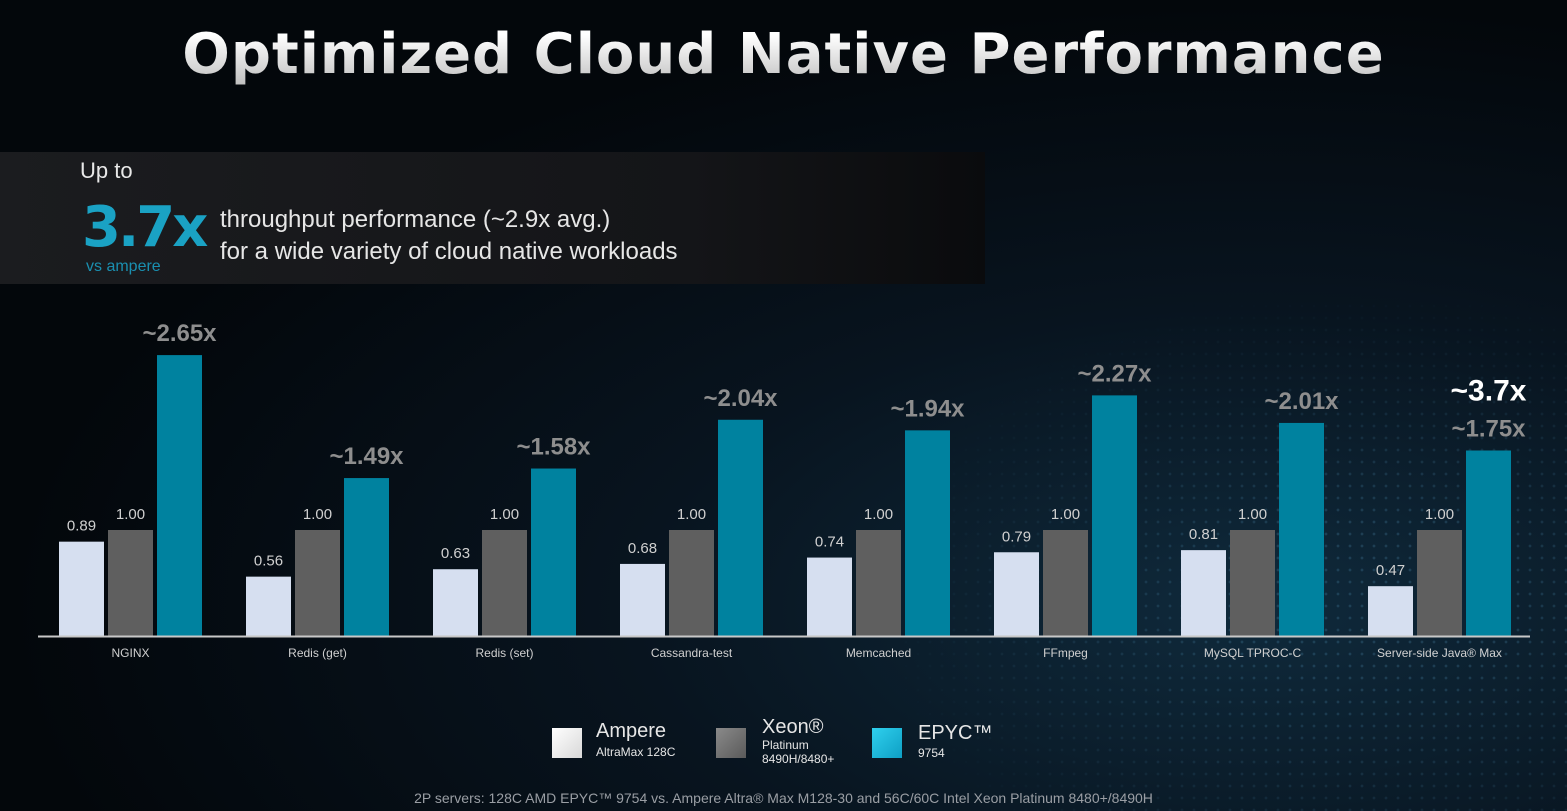 This screenshot has width=1567, height=811. I want to click on data-label-xeon-memcached: 1.00, so click(878, 514).